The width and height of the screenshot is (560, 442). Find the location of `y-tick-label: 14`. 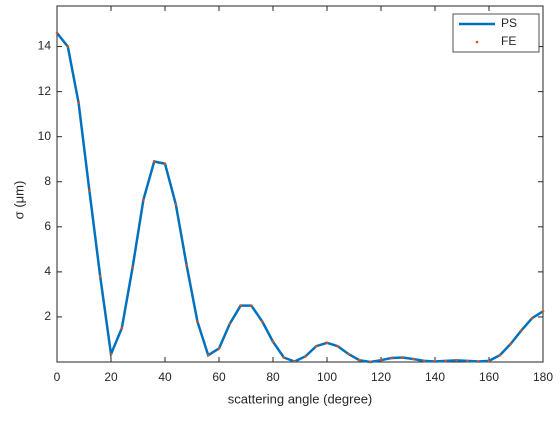

y-tick-label: 14 is located at coordinates (45, 46).